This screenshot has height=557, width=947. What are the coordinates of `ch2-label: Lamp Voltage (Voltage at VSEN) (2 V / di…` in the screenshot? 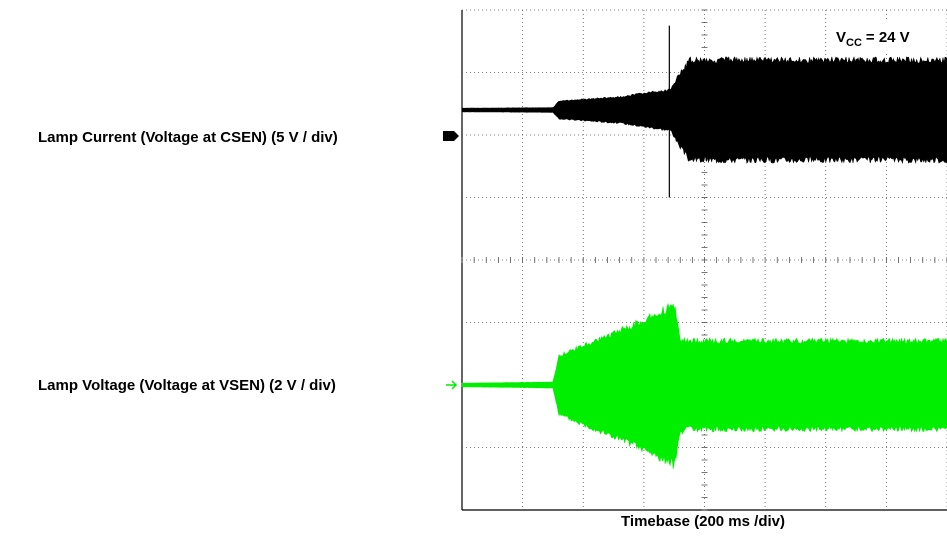 It's located at (187, 385).